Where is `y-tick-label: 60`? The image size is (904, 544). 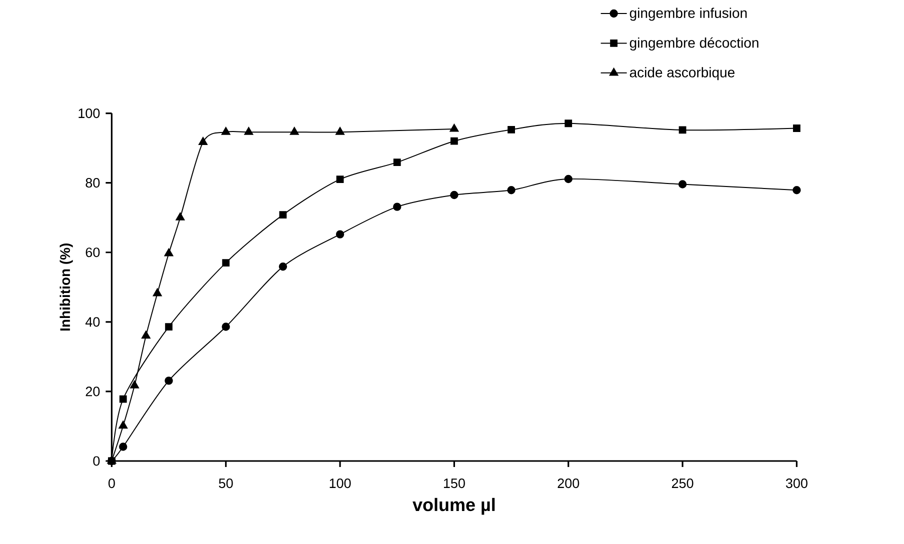 y-tick-label: 60 is located at coordinates (93, 253).